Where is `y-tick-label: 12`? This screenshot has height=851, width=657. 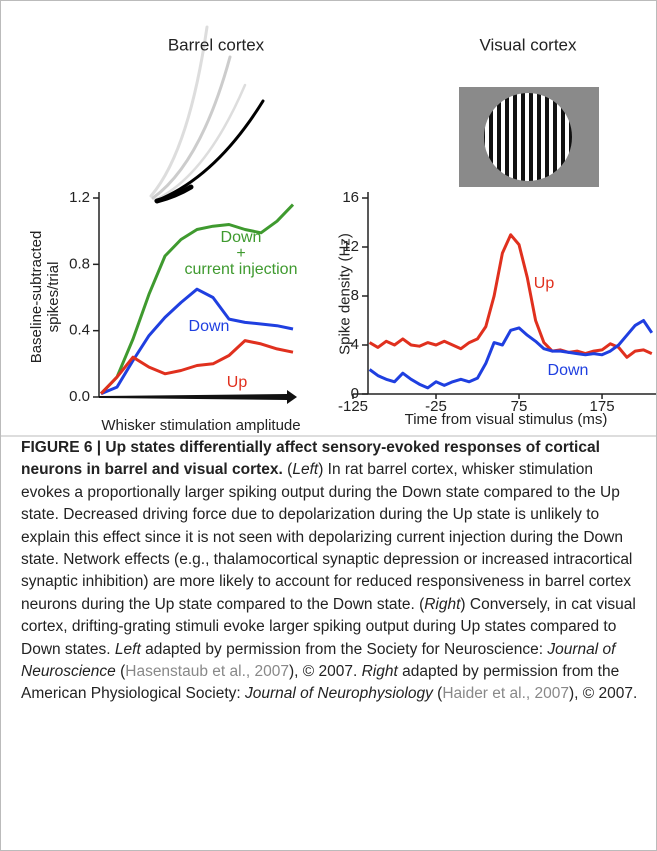
y-tick-label: 12 is located at coordinates (350, 246).